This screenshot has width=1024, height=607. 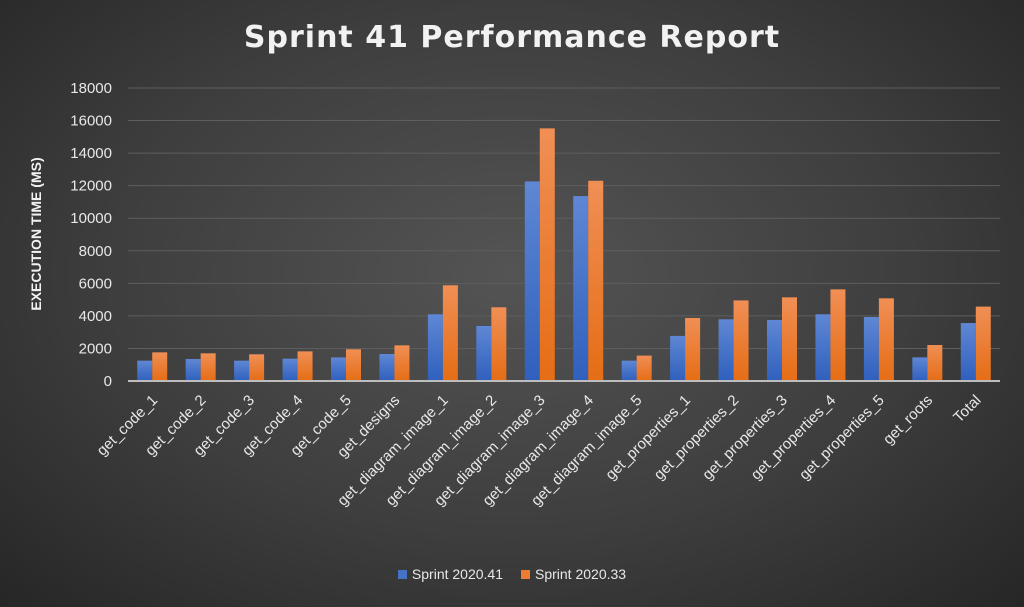 I want to click on x-tick-label: get_properties_5, so click(x=842, y=438).